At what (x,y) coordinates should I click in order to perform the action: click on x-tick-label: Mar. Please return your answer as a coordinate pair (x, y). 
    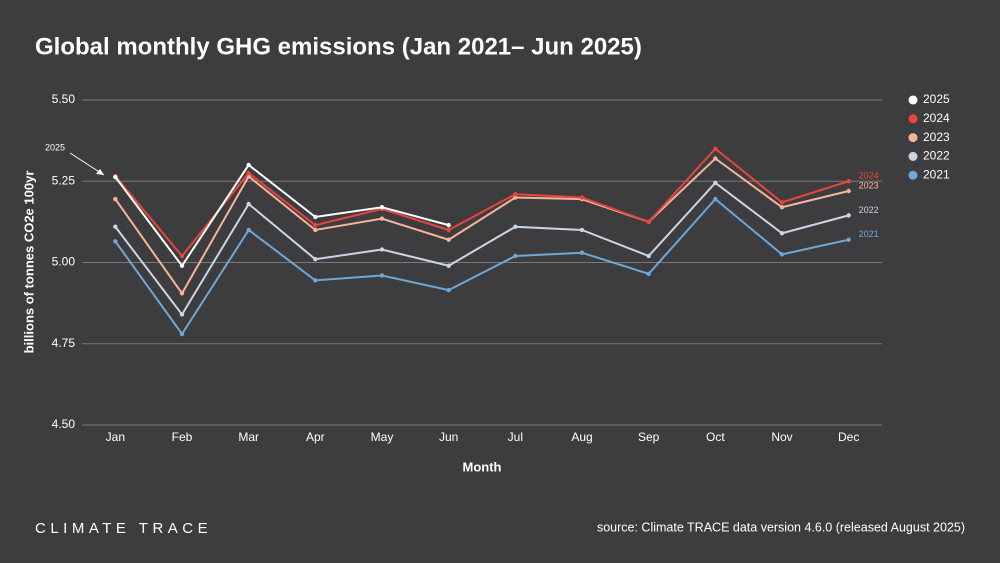
    Looking at the image, I should click on (248, 437).